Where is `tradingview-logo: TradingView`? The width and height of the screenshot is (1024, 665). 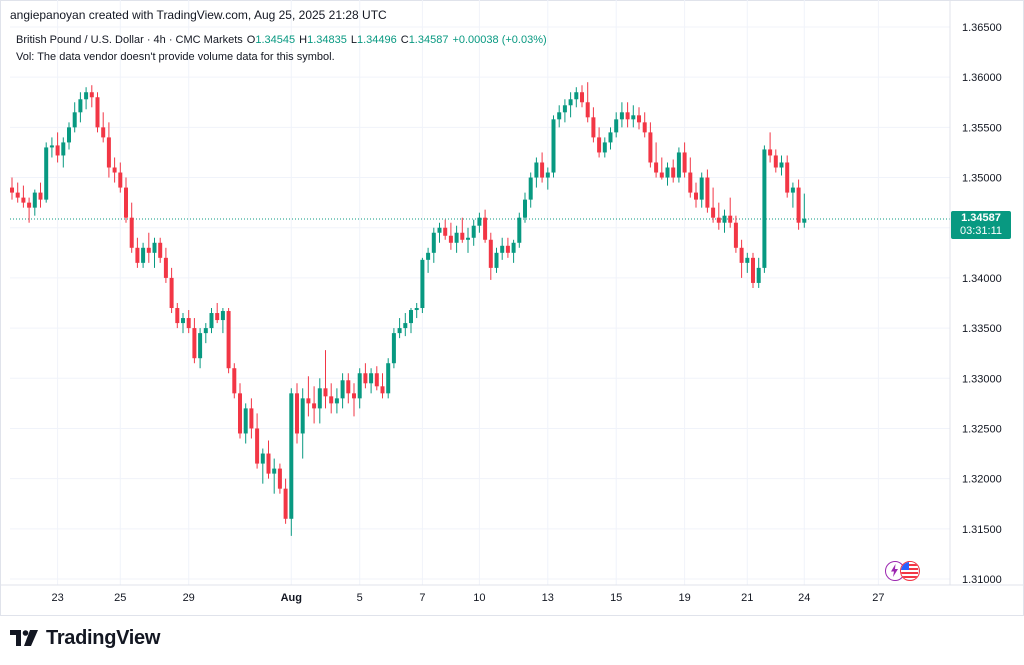
tradingview-logo: TradingView is located at coordinates (85, 638).